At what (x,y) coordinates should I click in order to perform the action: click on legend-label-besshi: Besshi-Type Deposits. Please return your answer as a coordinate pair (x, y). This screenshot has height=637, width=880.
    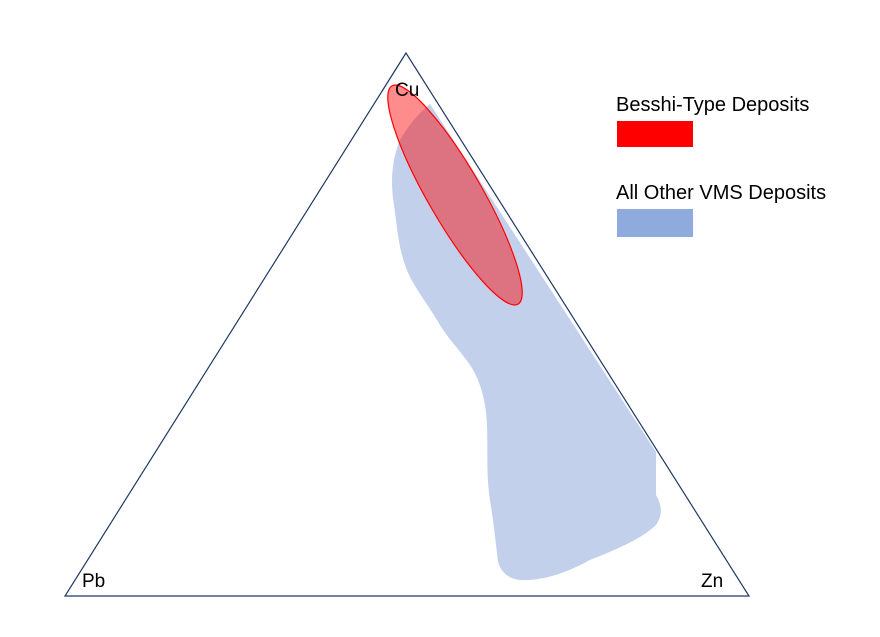
    Looking at the image, I should click on (712, 105).